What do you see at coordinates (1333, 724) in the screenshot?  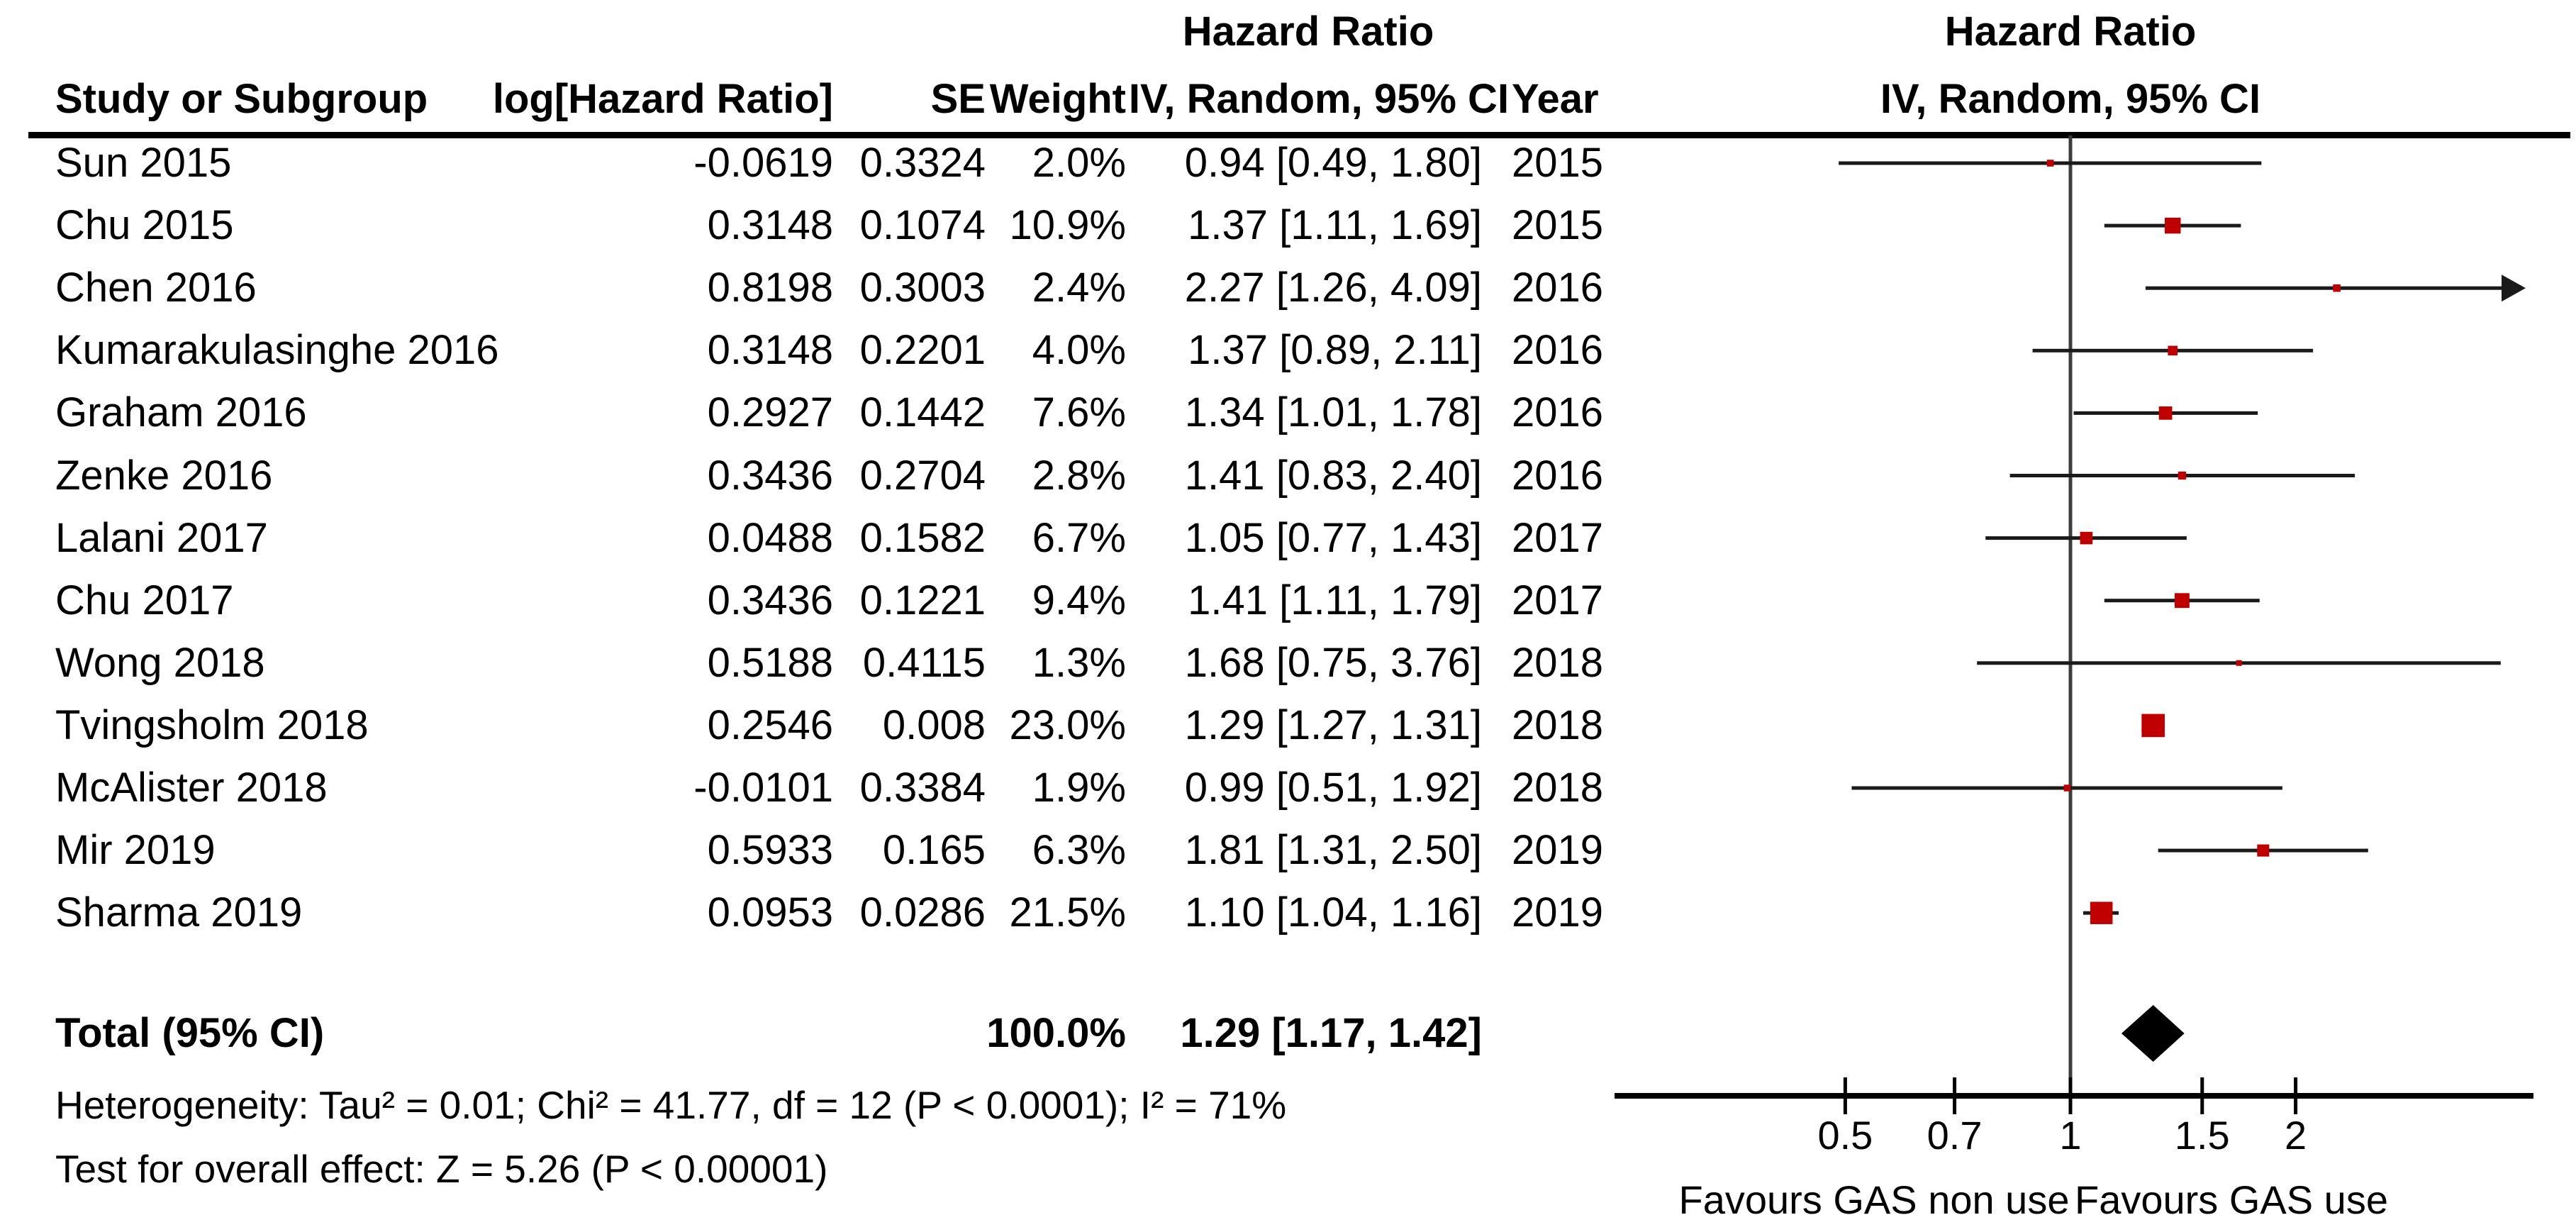 I see `ci-text-cell: 1.29 [1.27, 1.31]` at bounding box center [1333, 724].